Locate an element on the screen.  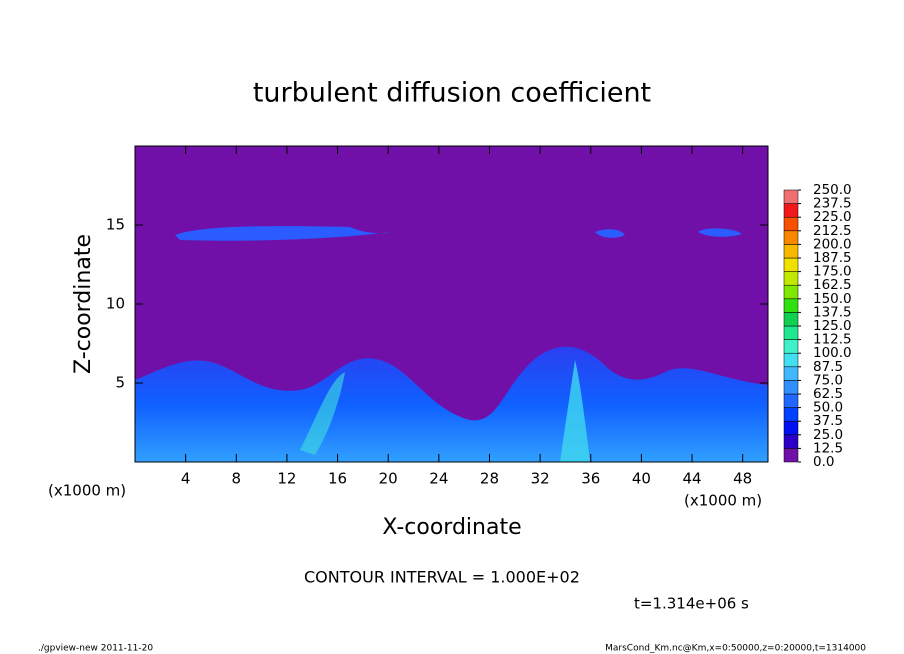
x-tick-label: 16 is located at coordinates (337, 479).